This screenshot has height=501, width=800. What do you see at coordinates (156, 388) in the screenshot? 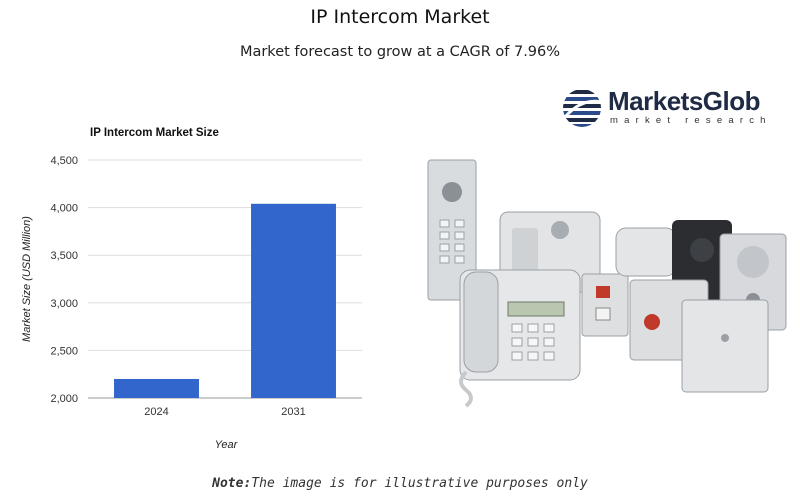
I see `bar-2024` at bounding box center [156, 388].